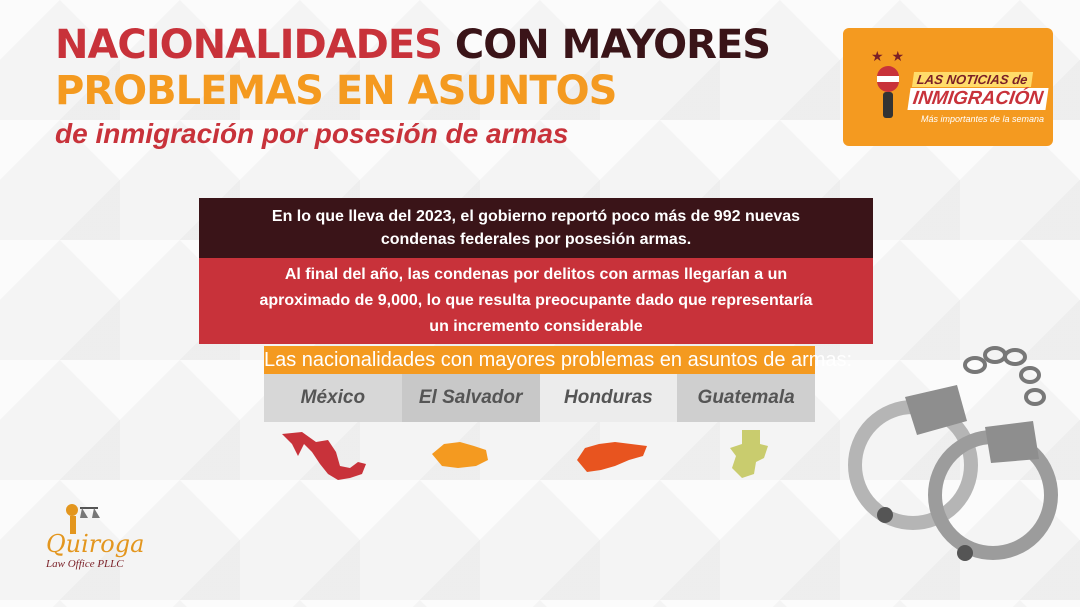  Describe the element at coordinates (95, 544) in the screenshot. I see `logo-name: Quiroga` at that location.